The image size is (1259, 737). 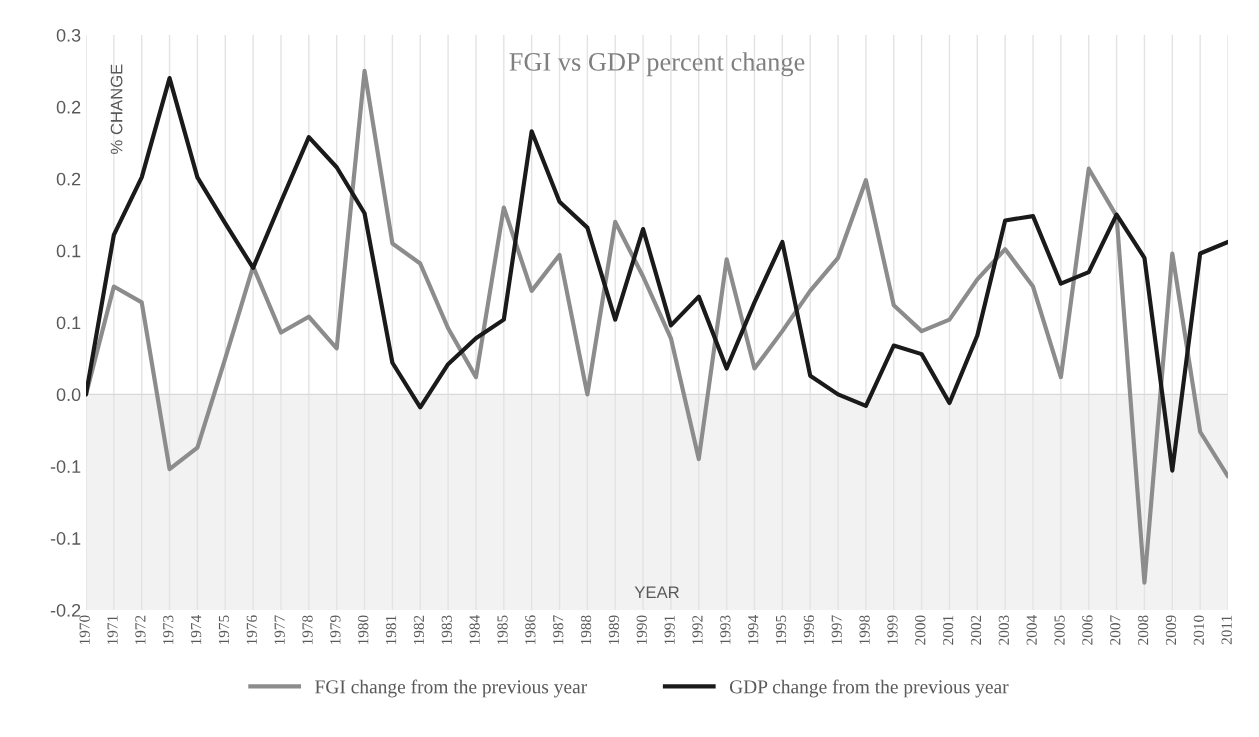 I want to click on x-tick-label: 1990, so click(x=641, y=630).